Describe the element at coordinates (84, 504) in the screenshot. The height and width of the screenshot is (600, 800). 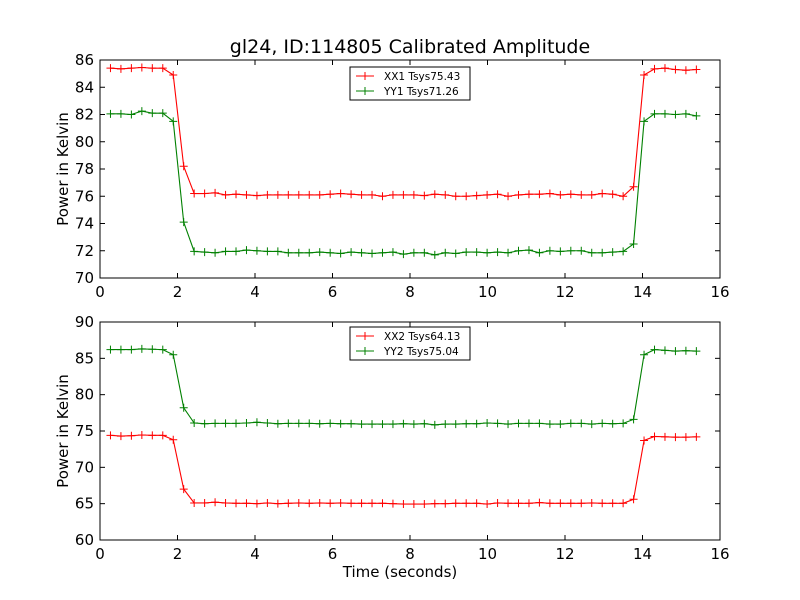
I see `y-tick-label: 65` at that location.